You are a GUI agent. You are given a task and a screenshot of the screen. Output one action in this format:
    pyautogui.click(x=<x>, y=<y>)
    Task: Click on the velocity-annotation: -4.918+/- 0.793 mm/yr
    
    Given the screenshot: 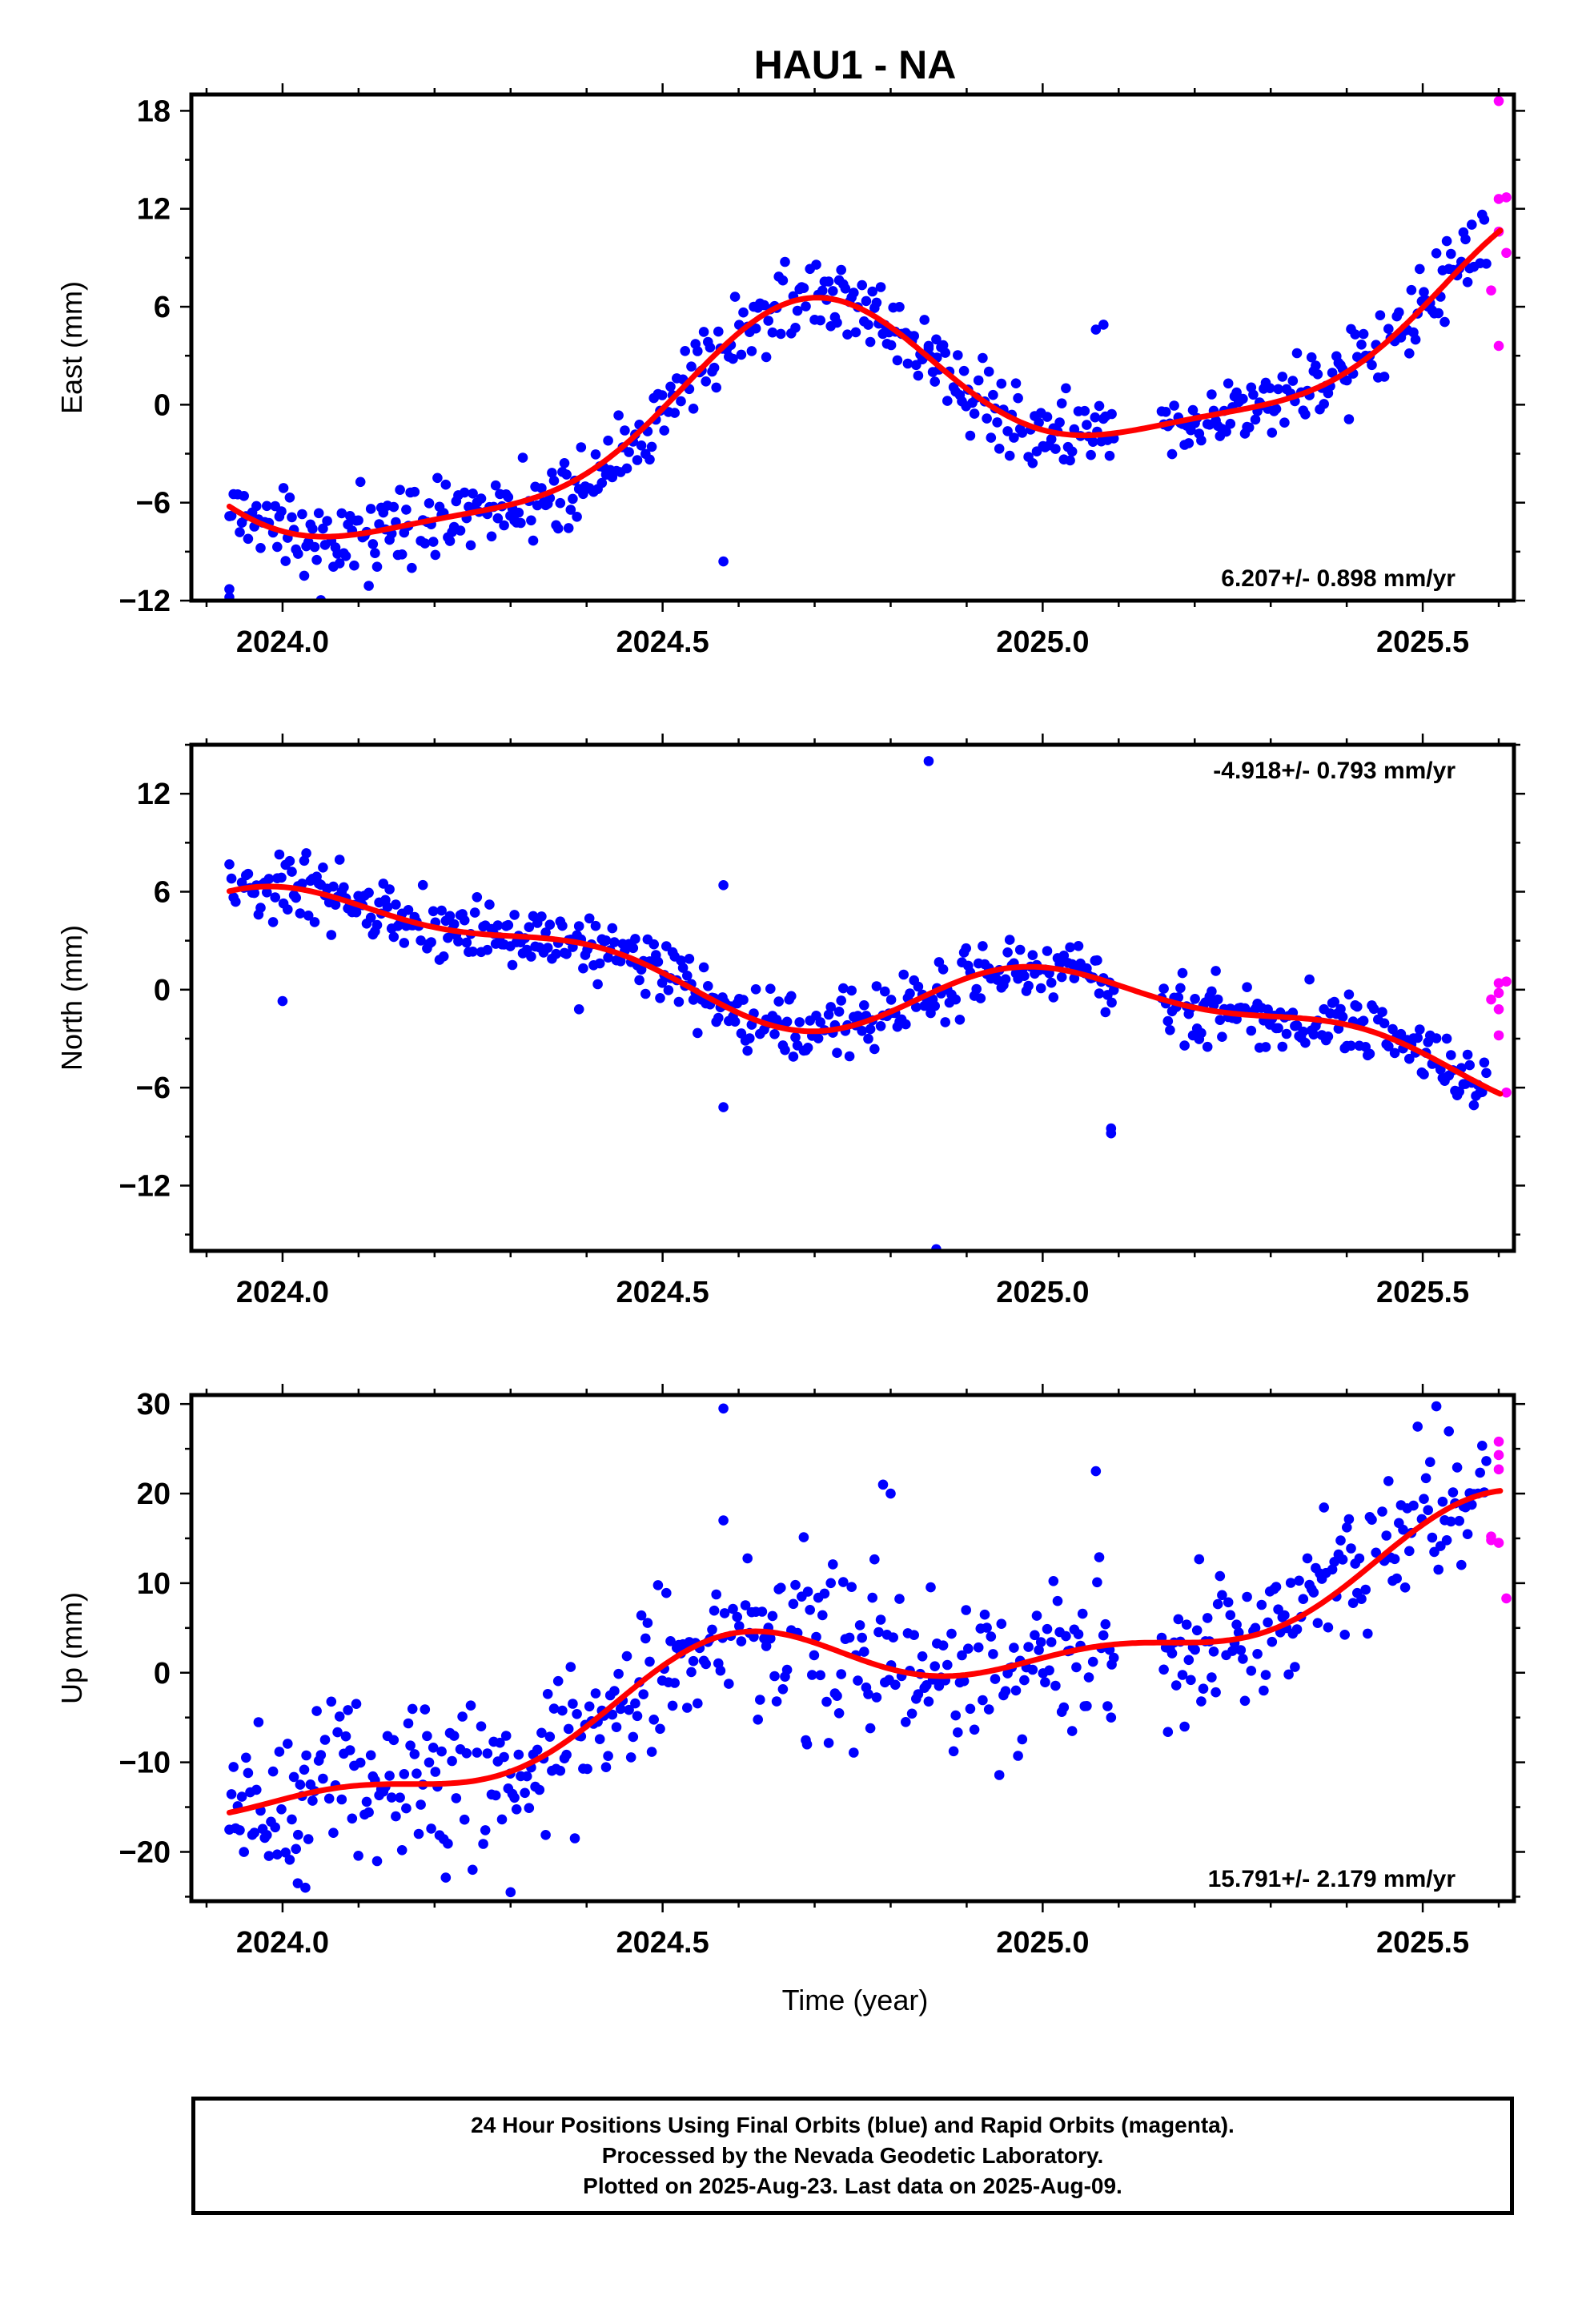 What is the action you would take?
    pyautogui.click(x=1334, y=771)
    